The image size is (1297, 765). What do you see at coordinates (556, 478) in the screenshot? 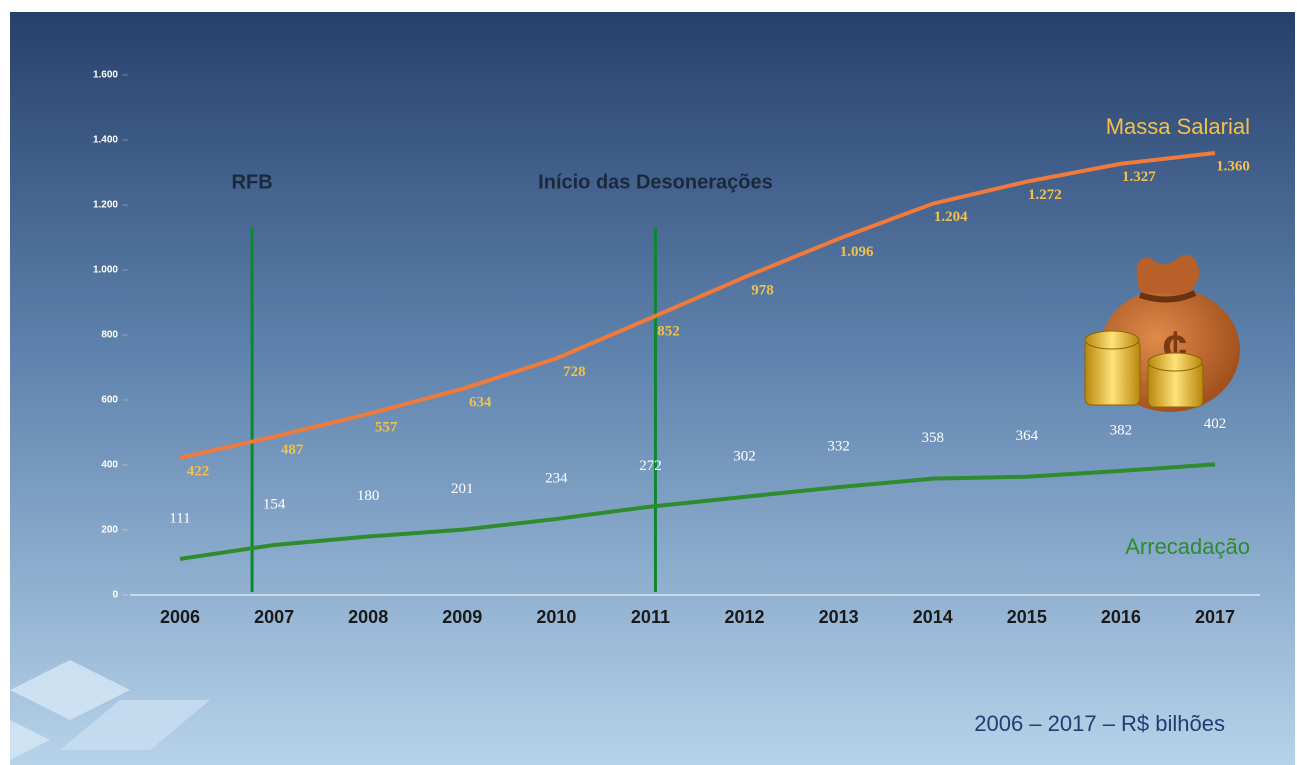
I see `value-label: 234` at bounding box center [556, 478].